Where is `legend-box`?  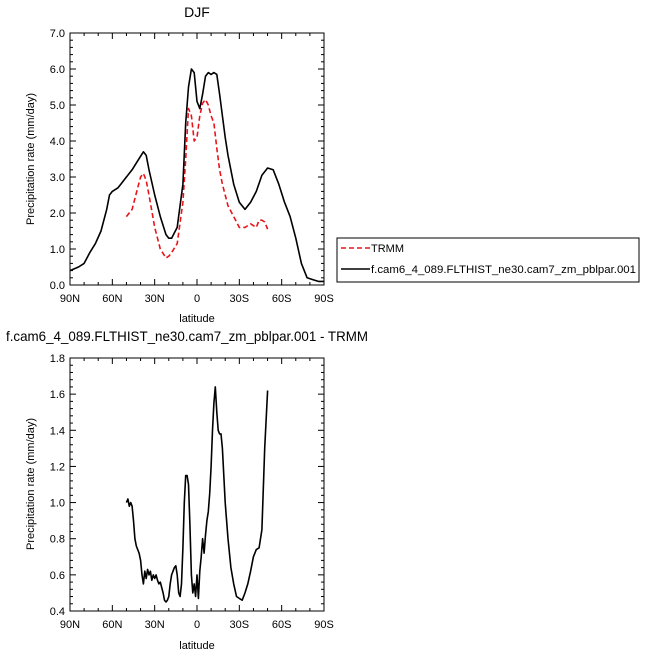
legend-box is located at coordinates (488, 260).